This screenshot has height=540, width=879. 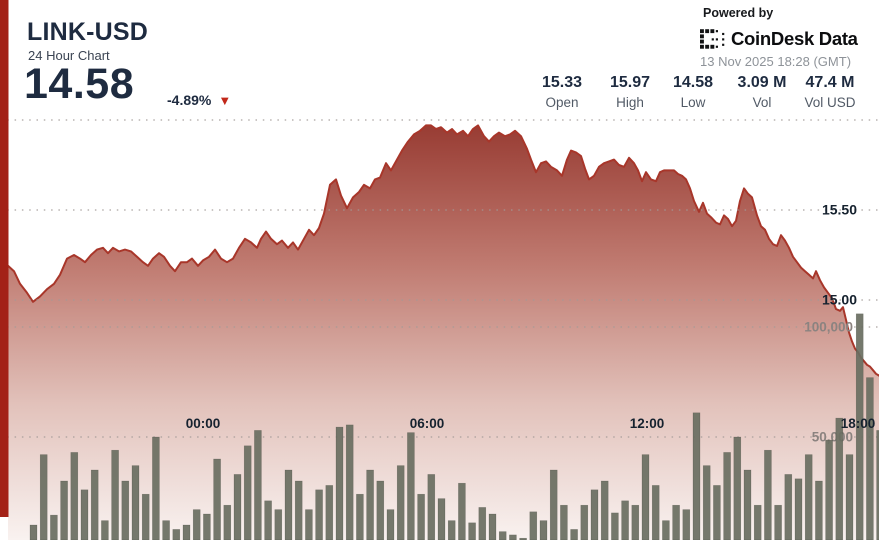 What do you see at coordinates (839, 210) in the screenshot?
I see `price-axis-label: 15.50` at bounding box center [839, 210].